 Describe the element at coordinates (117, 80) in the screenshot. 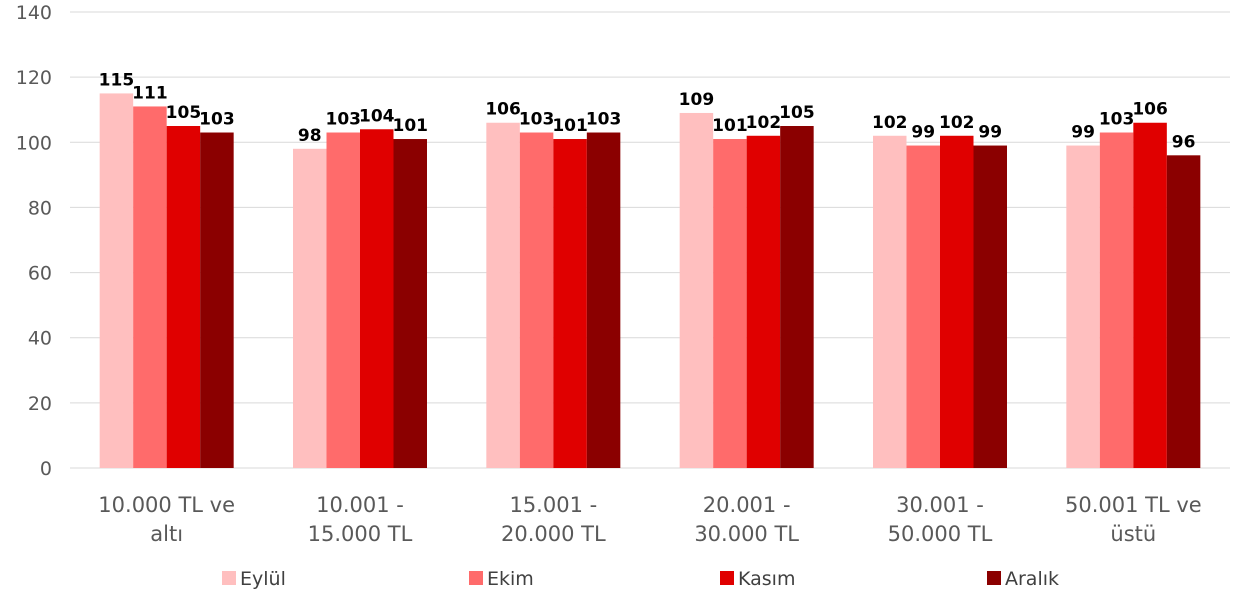

I see `data-label: 115` at that location.